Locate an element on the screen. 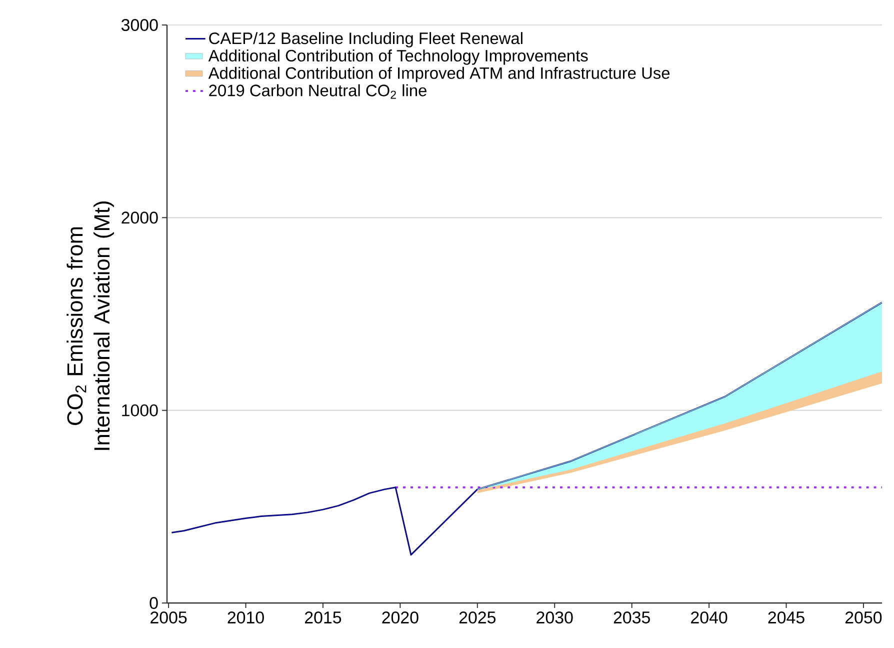 This screenshot has height=648, width=894. legend-label: Additional Contribution of Improved ATM and Infrastructure Use is located at coordinates (439, 74).